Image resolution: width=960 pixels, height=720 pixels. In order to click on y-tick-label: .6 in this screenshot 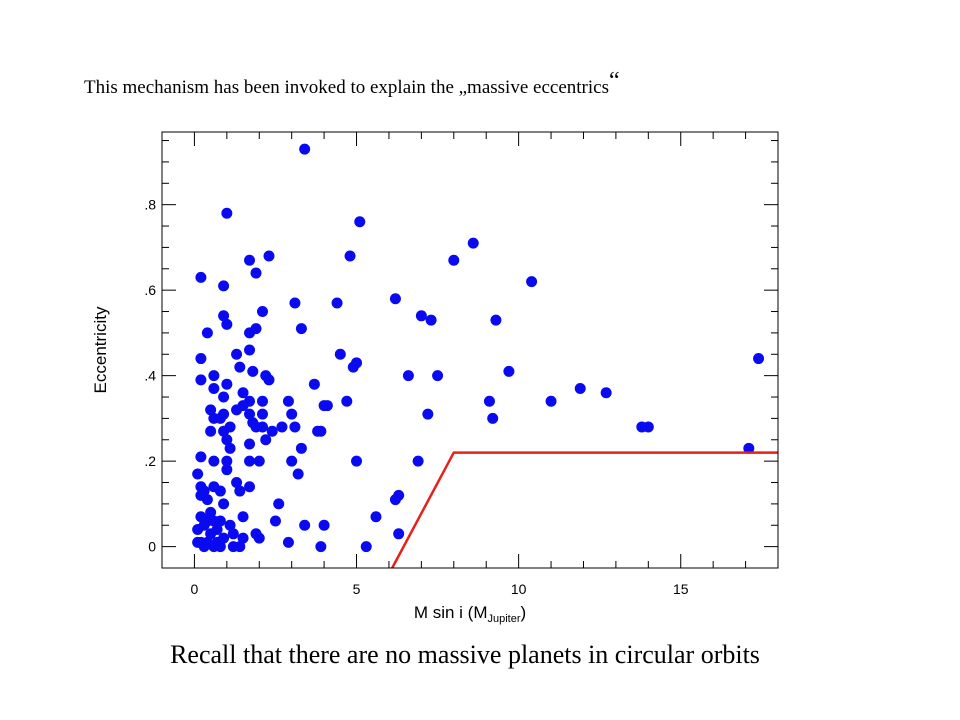, I will do `click(150, 290)`.